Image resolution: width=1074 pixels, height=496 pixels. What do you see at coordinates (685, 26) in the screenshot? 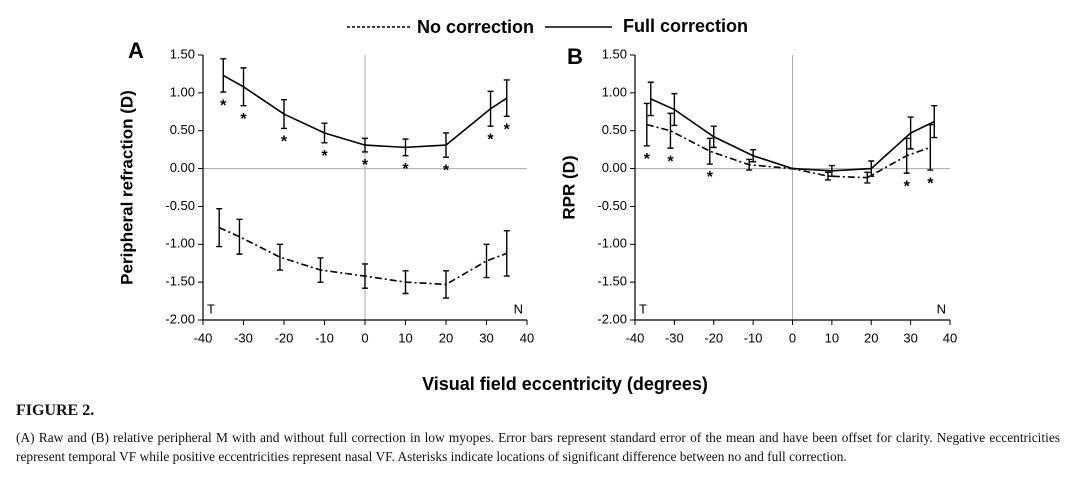
I see `legend-label: Full correction` at bounding box center [685, 26].